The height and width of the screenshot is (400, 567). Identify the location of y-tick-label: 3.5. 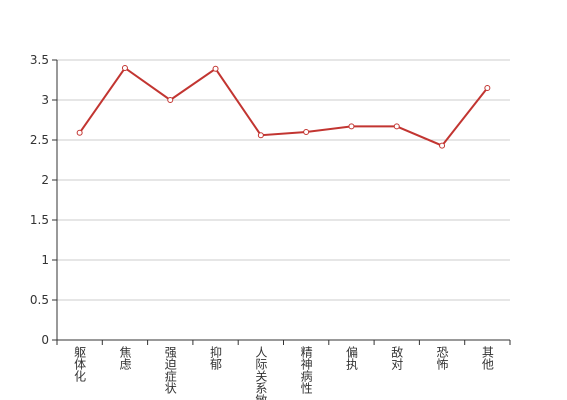
(39, 60).